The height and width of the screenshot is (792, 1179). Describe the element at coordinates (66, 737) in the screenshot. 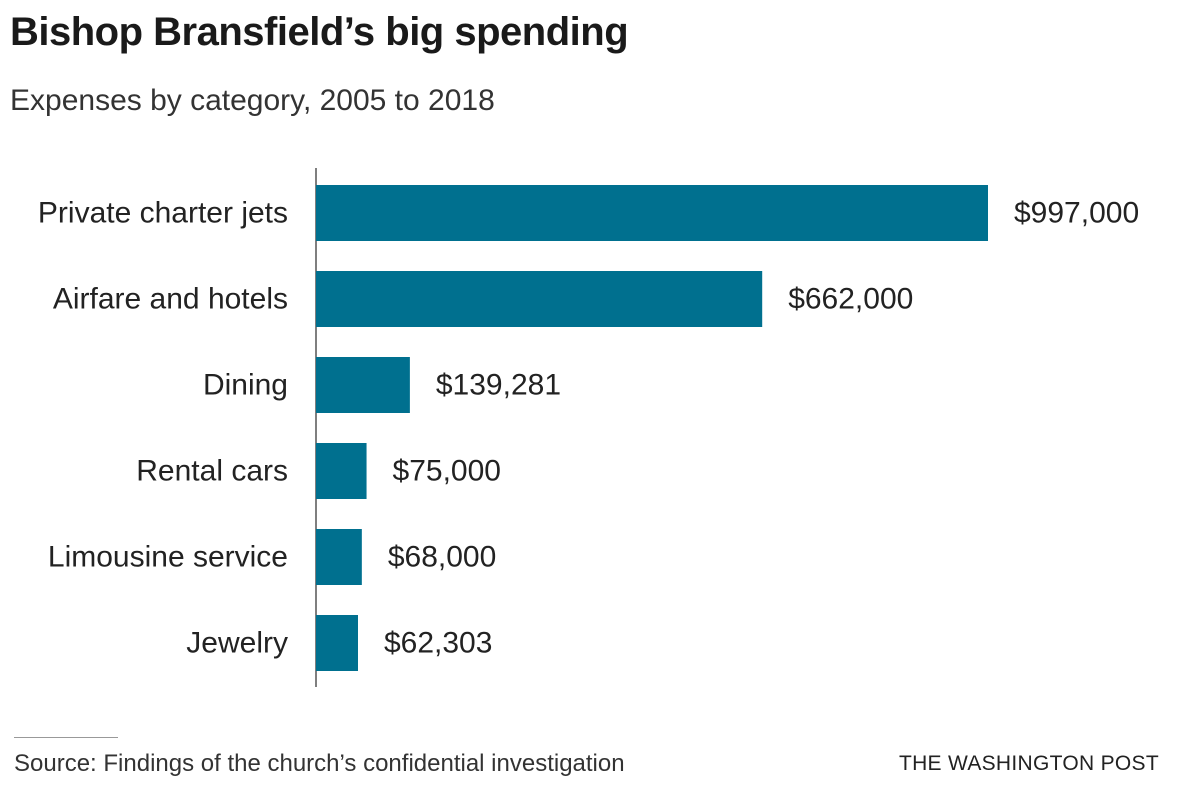

I see `footer-divider` at that location.